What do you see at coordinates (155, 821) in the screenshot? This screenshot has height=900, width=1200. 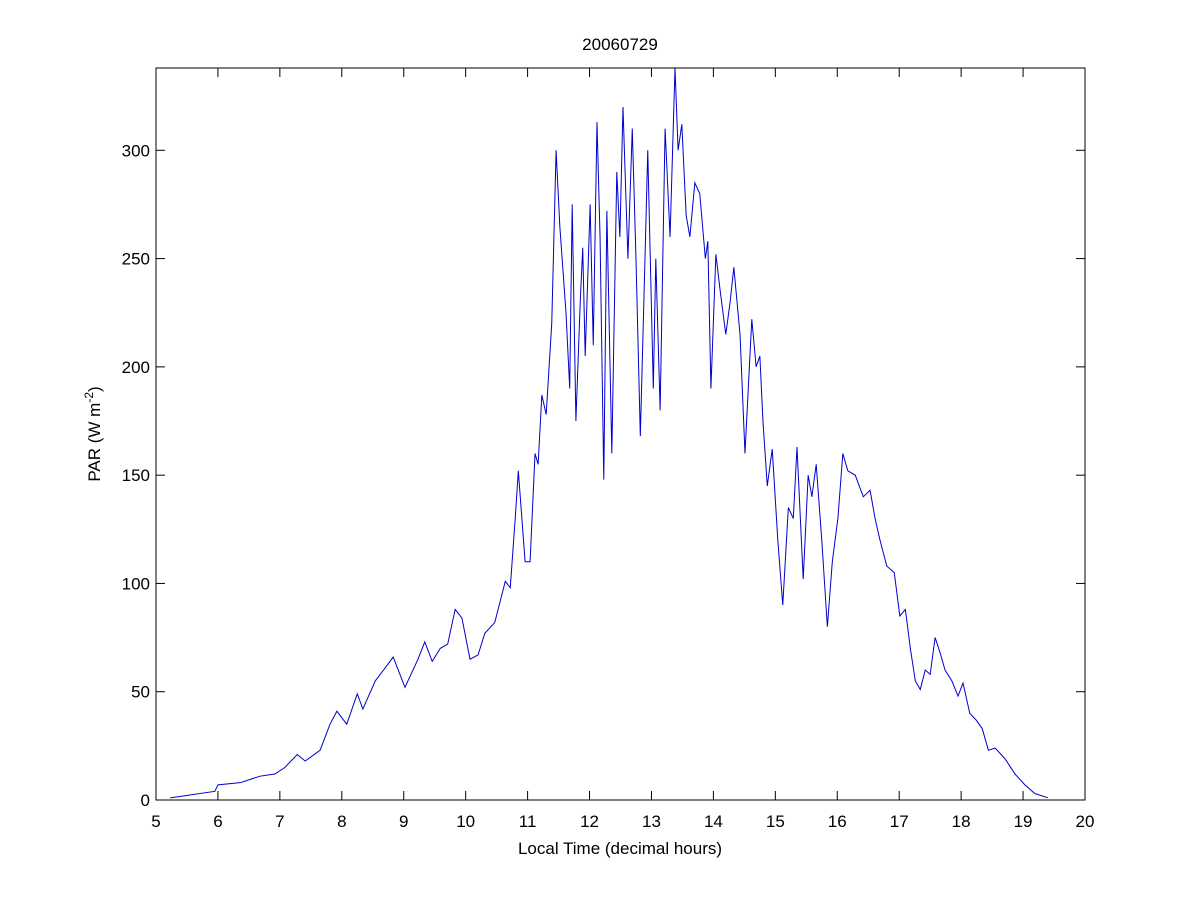 I see `x-tick-label: 5` at bounding box center [155, 821].